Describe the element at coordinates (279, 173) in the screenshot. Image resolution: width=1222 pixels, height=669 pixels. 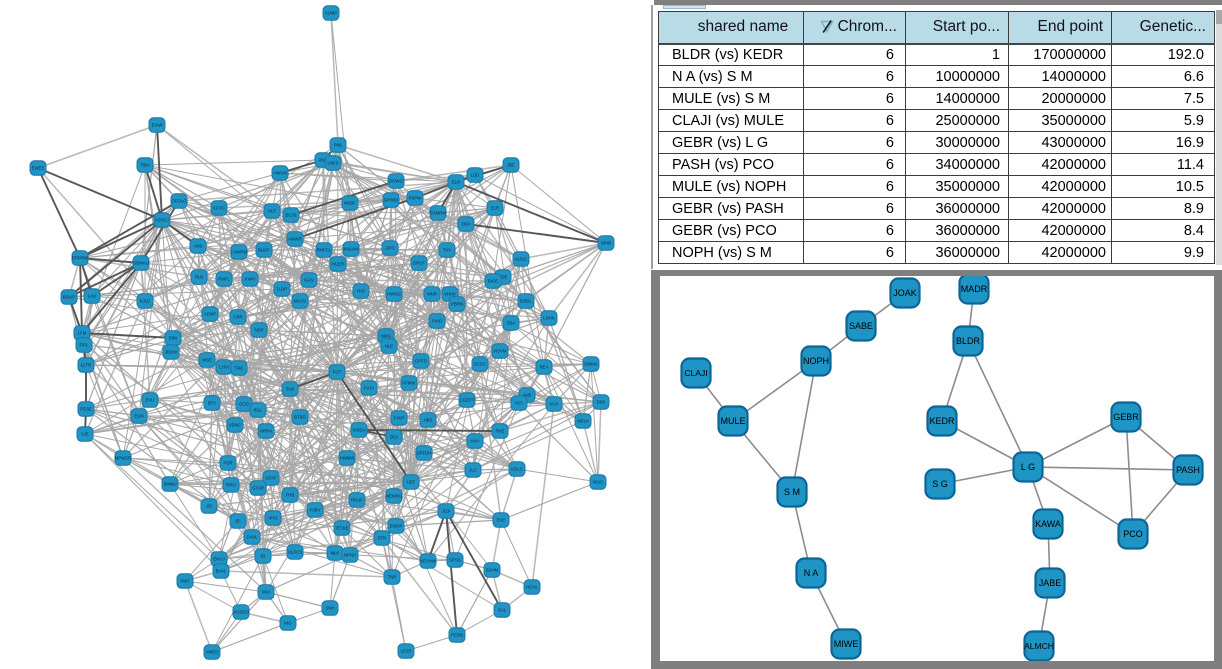
I see `svg-text: HWUN` at that location.